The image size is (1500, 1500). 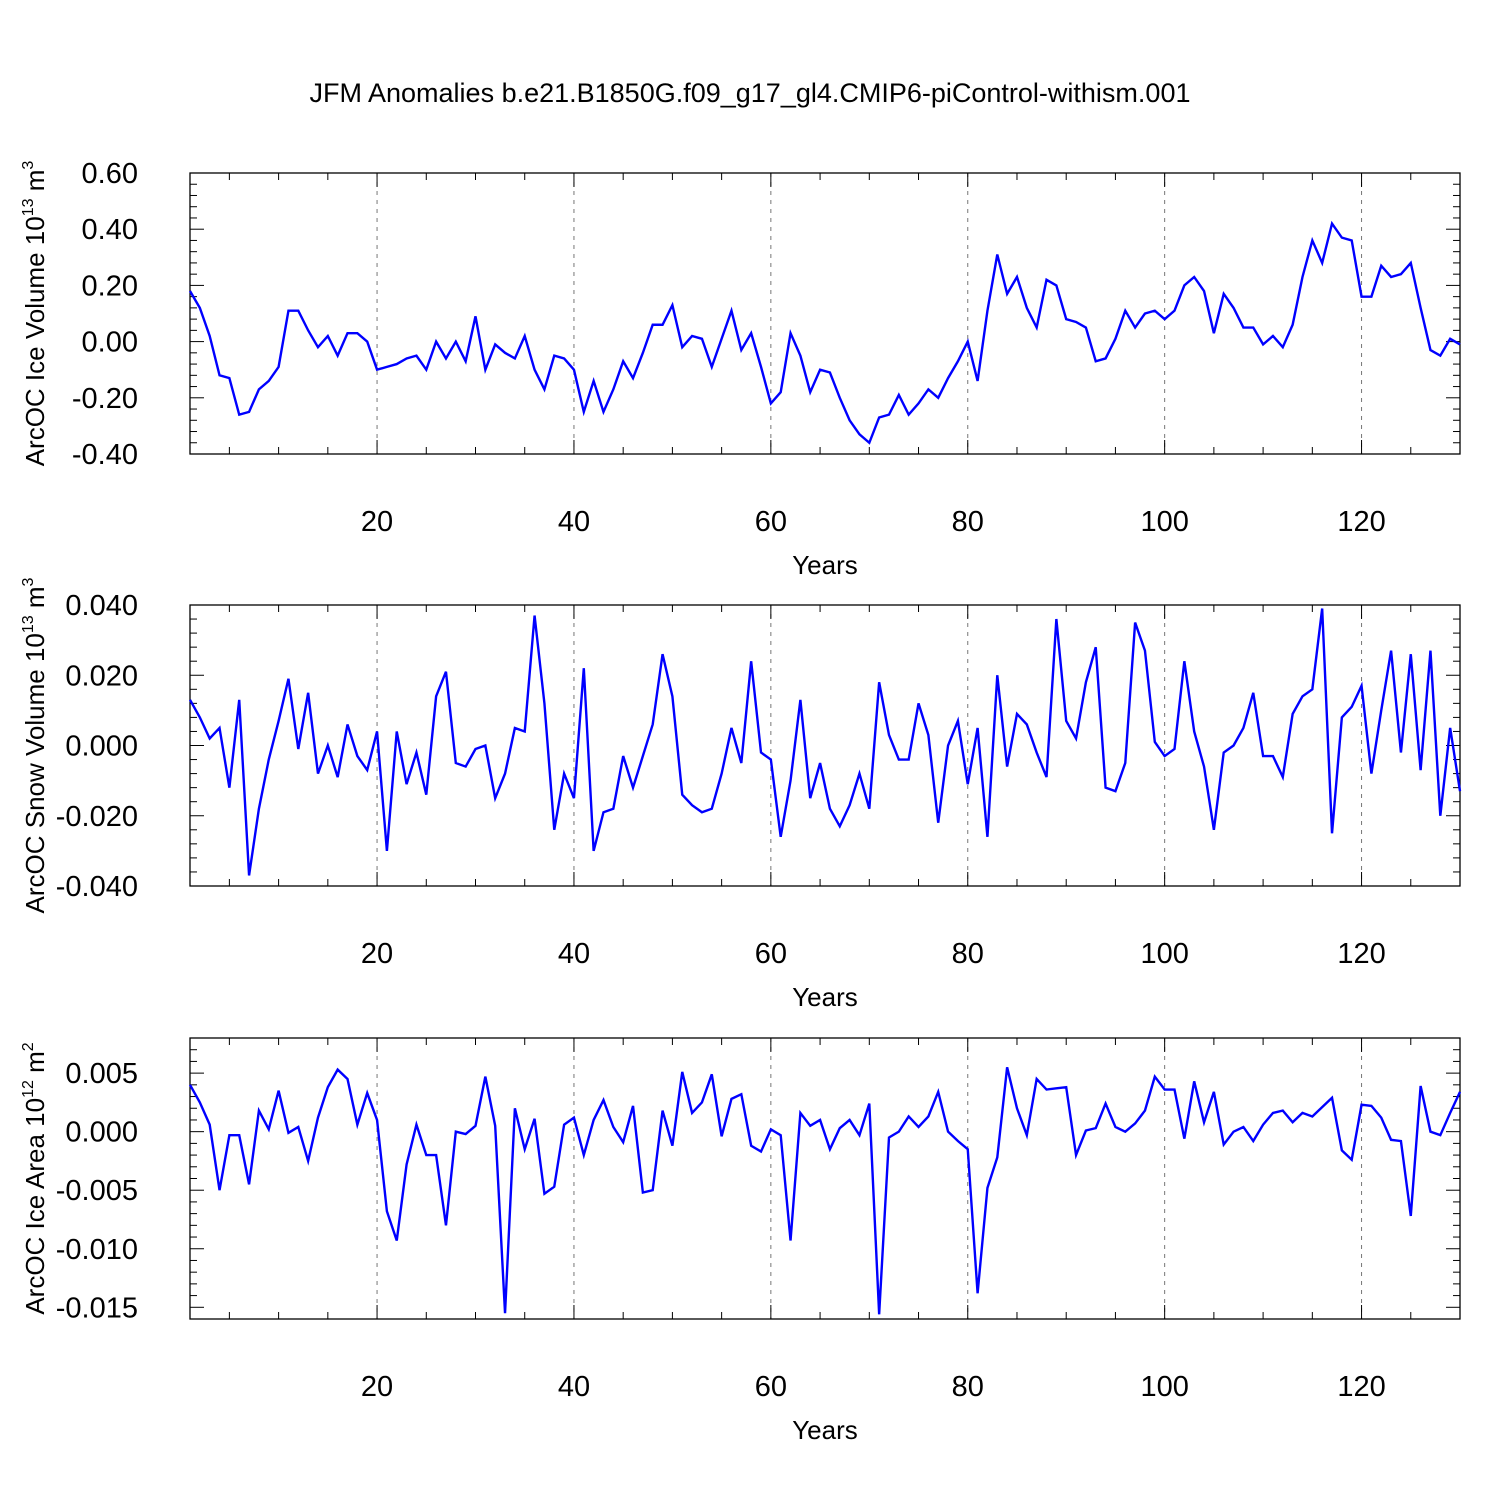 What do you see at coordinates (110, 343) in the screenshot?
I see `y-tick-label: 0.00` at bounding box center [110, 343].